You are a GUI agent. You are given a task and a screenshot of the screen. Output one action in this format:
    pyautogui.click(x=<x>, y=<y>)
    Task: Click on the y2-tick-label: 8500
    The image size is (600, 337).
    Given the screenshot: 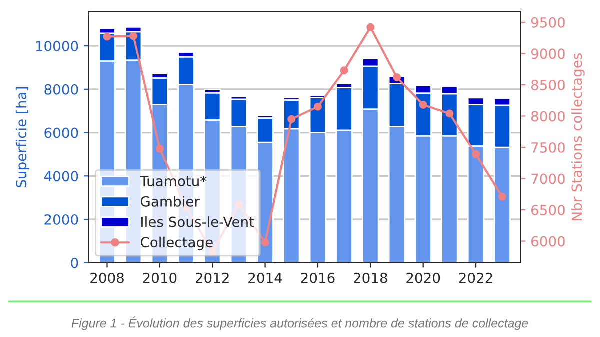 What is the action you would take?
    pyautogui.click(x=548, y=85)
    